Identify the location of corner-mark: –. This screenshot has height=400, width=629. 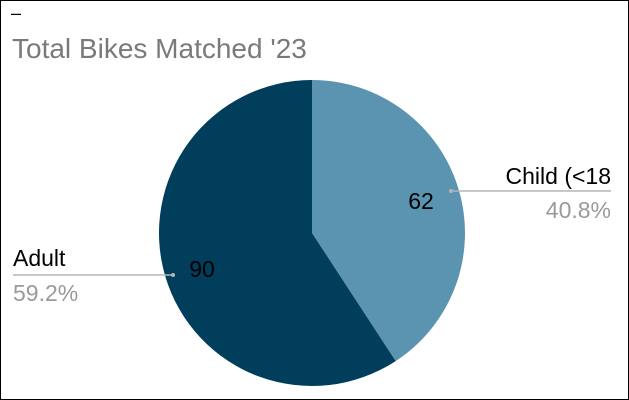
(16, 13).